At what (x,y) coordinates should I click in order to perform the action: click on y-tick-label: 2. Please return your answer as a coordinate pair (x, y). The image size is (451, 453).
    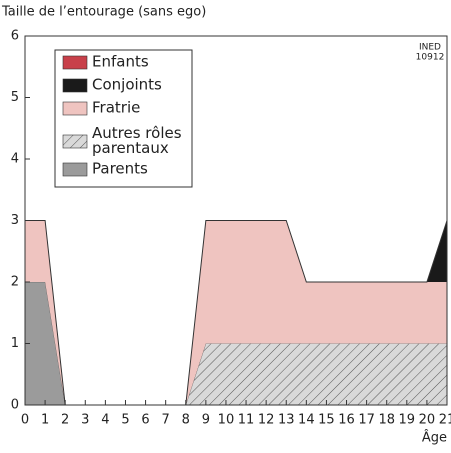
    Looking at the image, I should click on (15, 282).